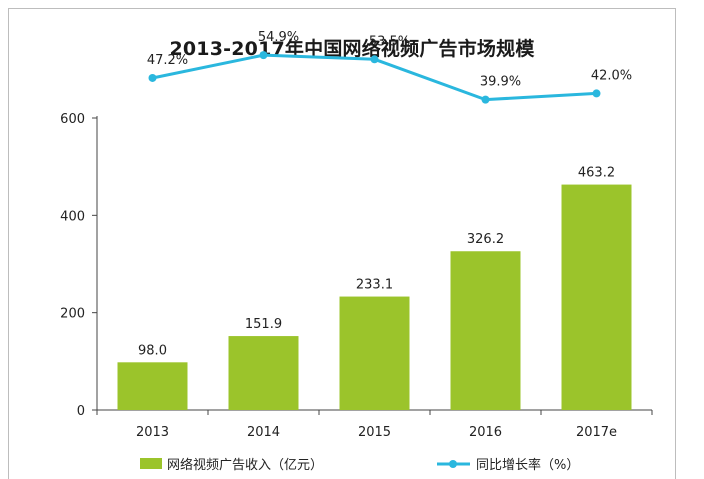  Describe the element at coordinates (485, 432) in the screenshot. I see `x-tick-label: 2016` at that location.